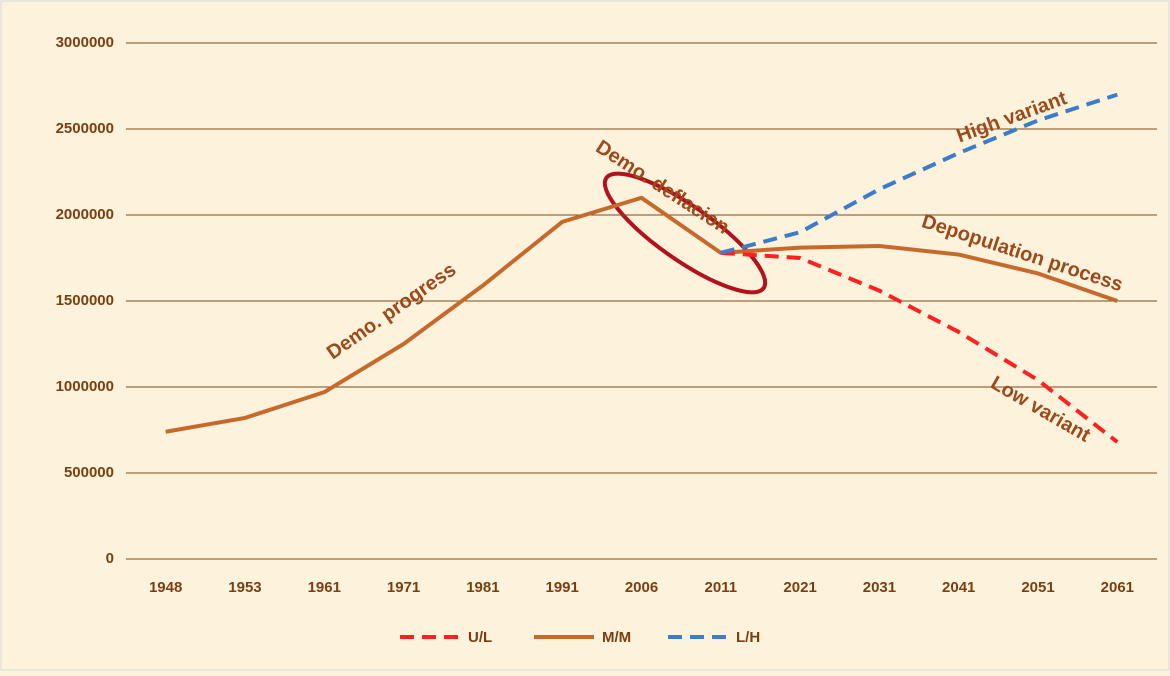 This screenshot has height=676, width=1170. Describe the element at coordinates (324, 587) in the screenshot. I see `x-tick-label: 1961` at that location.